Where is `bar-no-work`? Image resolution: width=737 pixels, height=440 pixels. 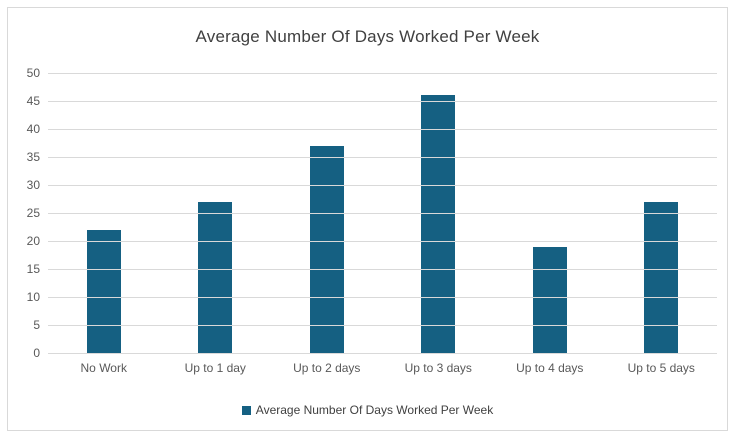
bar-no-work is located at coordinates (103, 291).